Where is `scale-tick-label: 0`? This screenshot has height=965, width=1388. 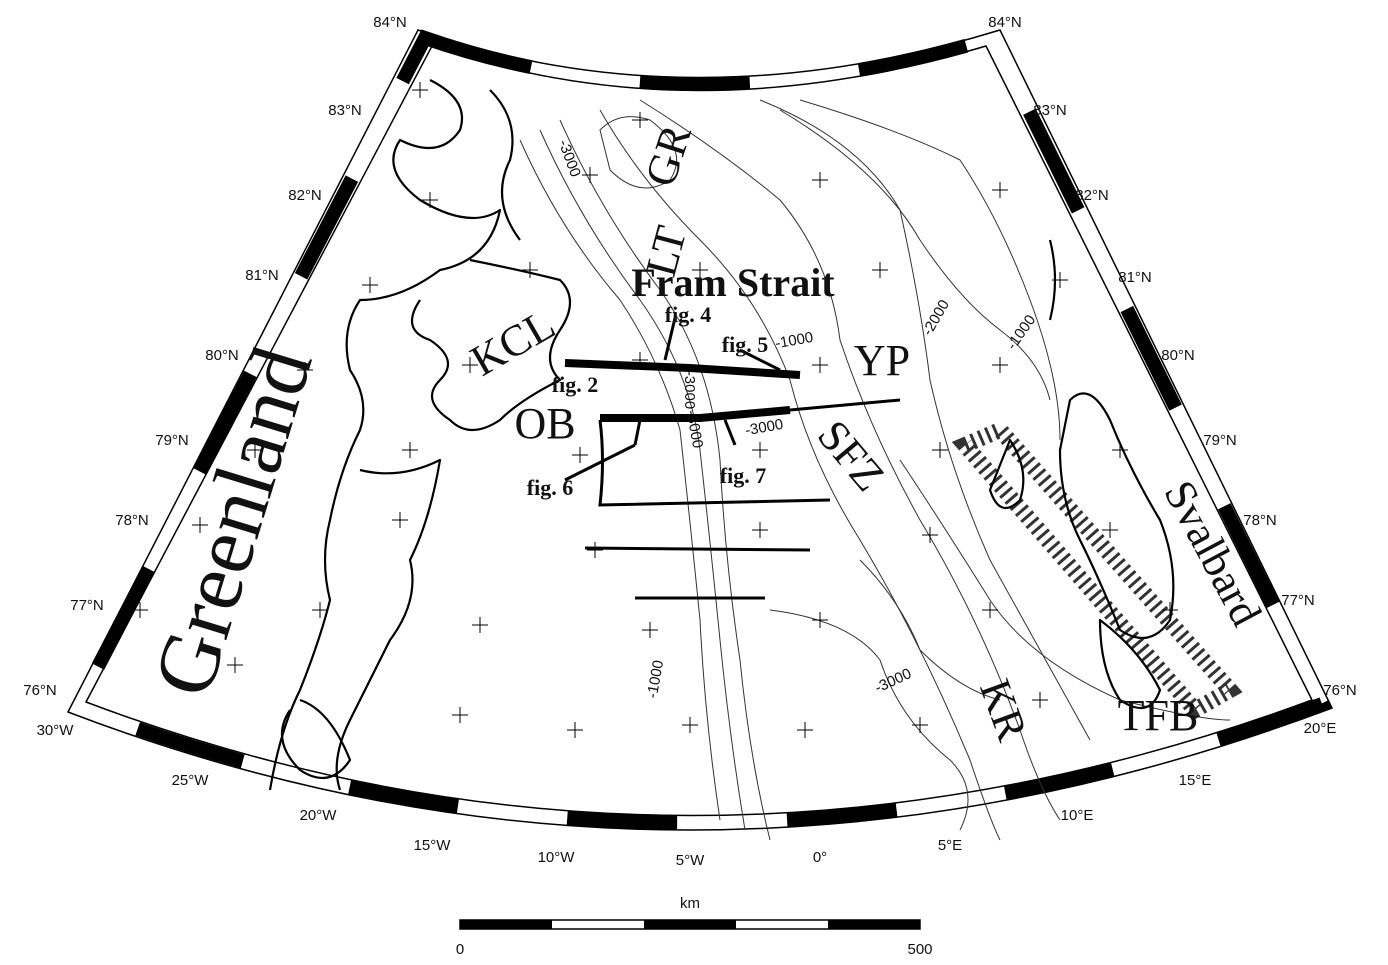
scale-tick-label: 0 is located at coordinates (460, 949).